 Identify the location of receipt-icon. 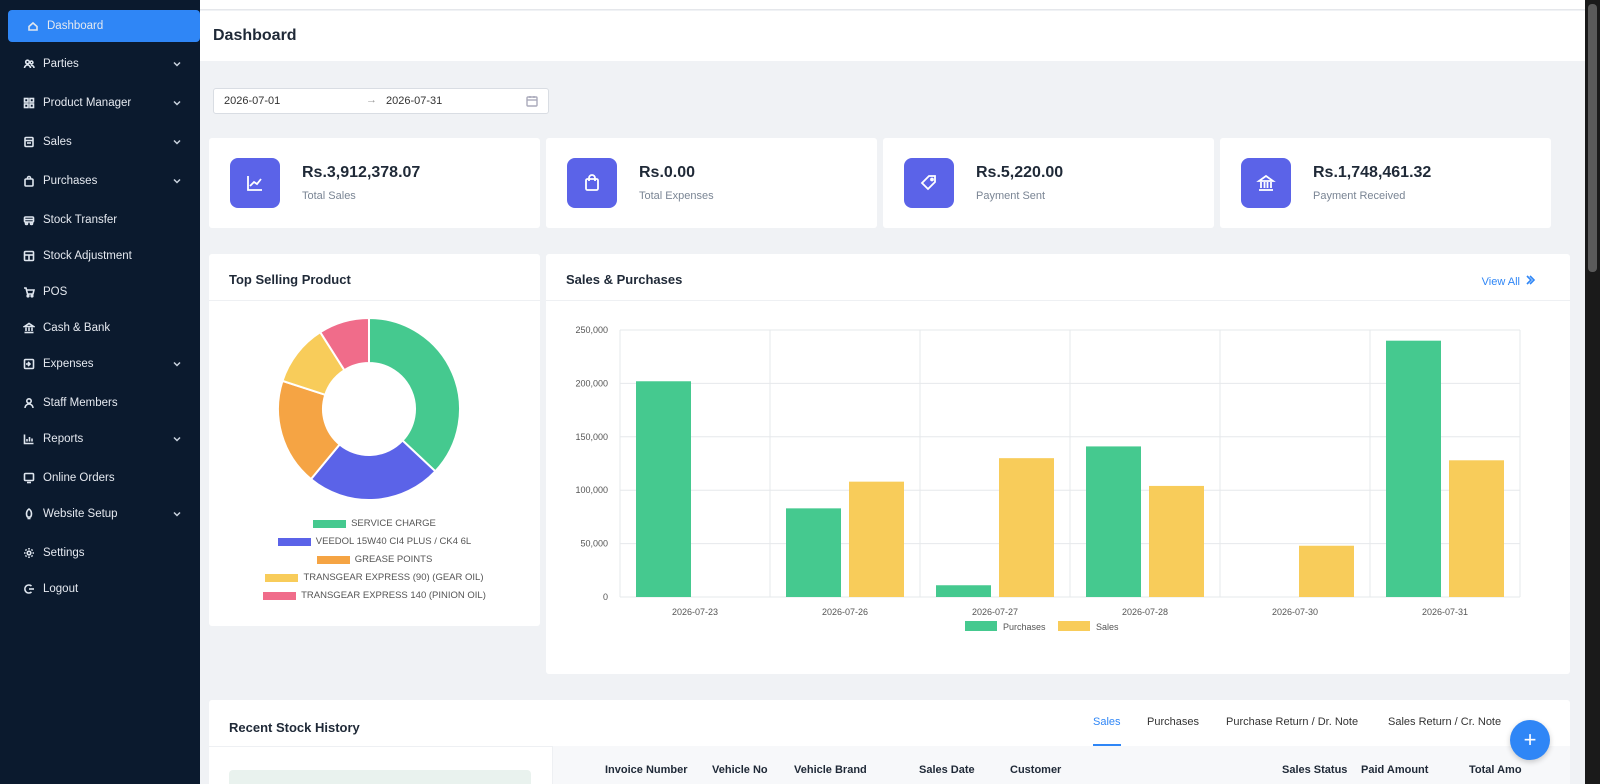
(28, 142).